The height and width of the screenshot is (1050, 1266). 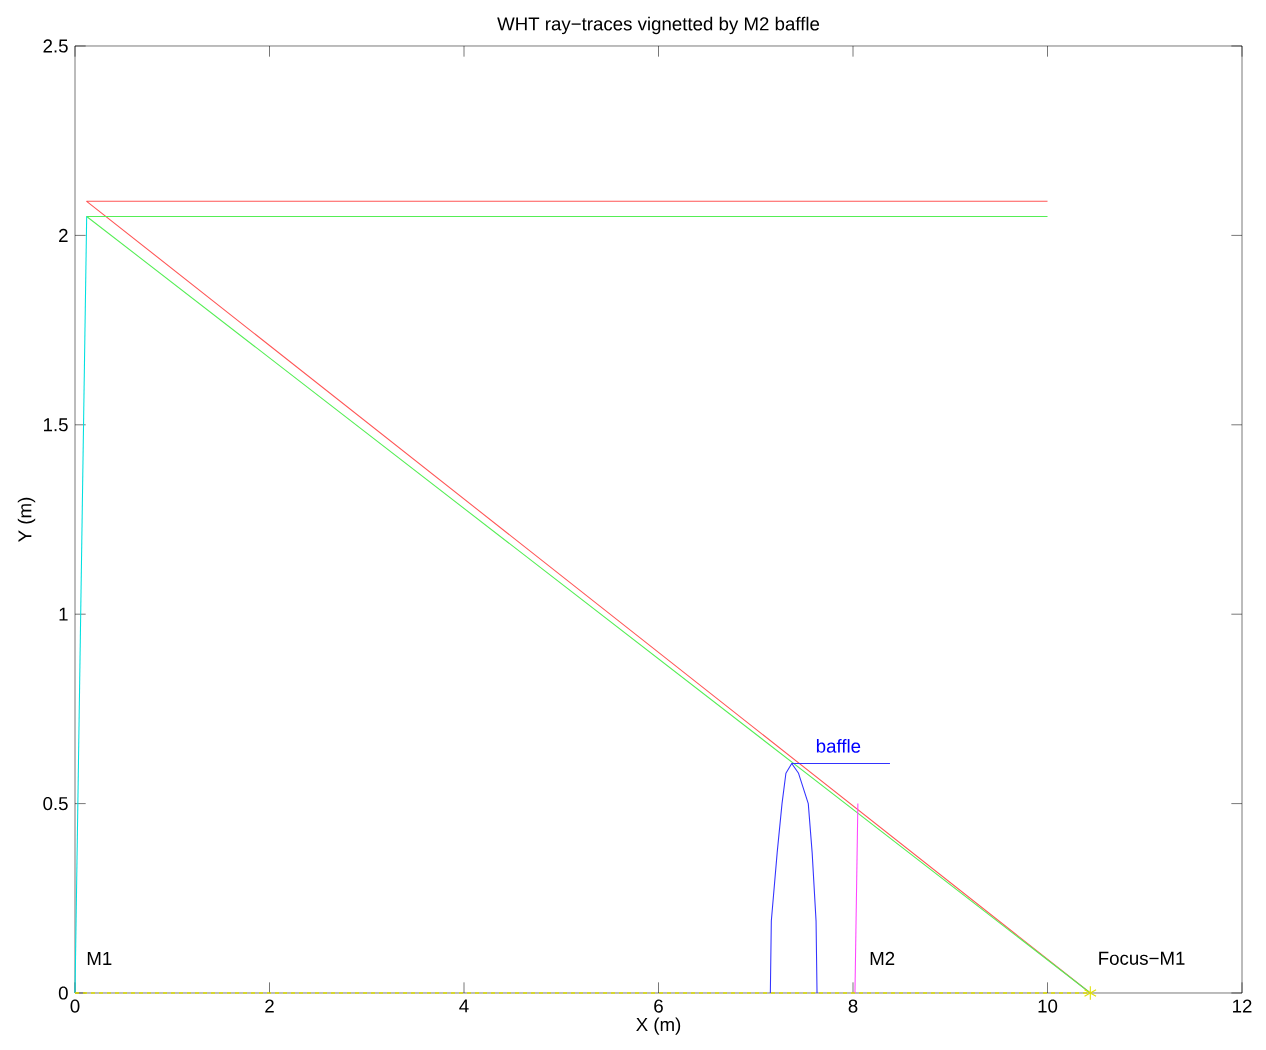 I want to click on annotation: M1, so click(x=99, y=958).